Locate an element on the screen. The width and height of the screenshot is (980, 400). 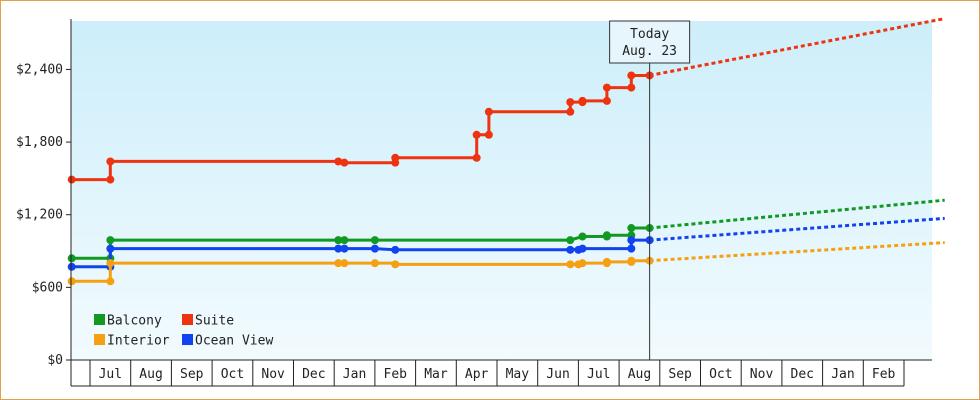
today-label: Today is located at coordinates (649, 34).